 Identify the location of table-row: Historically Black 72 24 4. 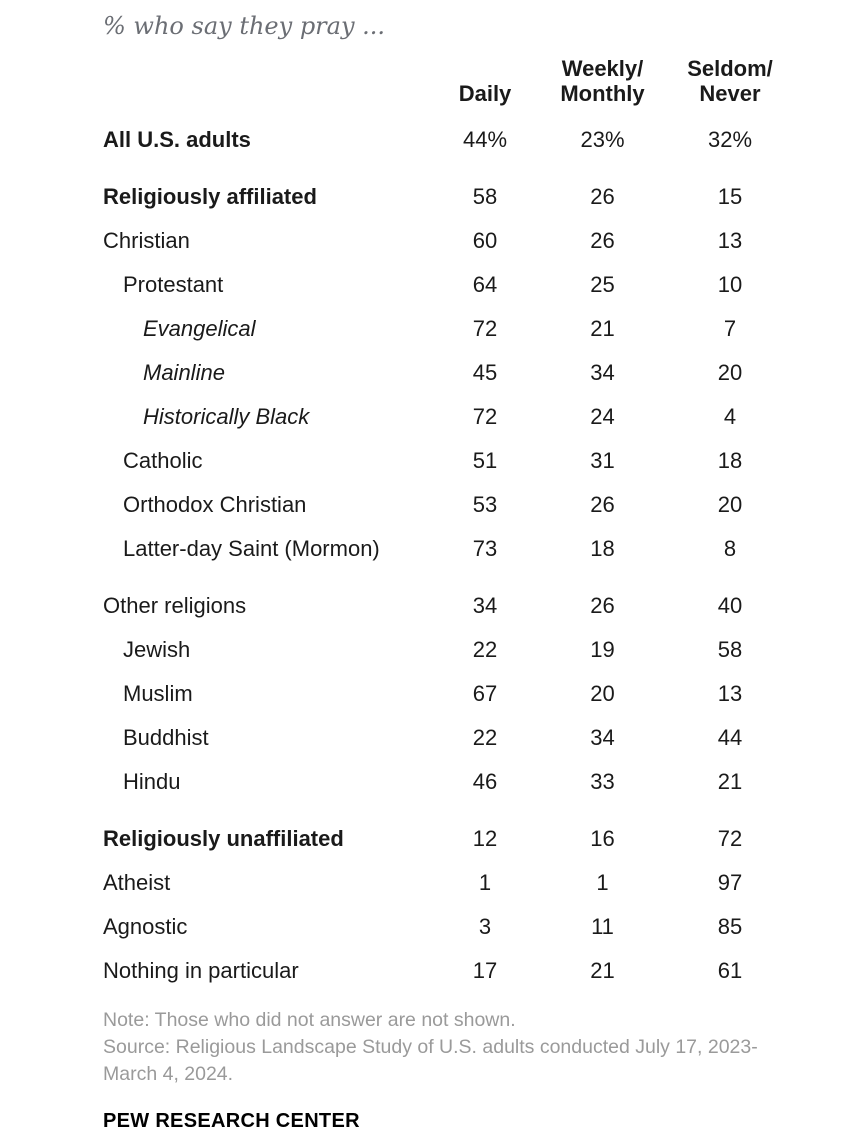
(444, 417).